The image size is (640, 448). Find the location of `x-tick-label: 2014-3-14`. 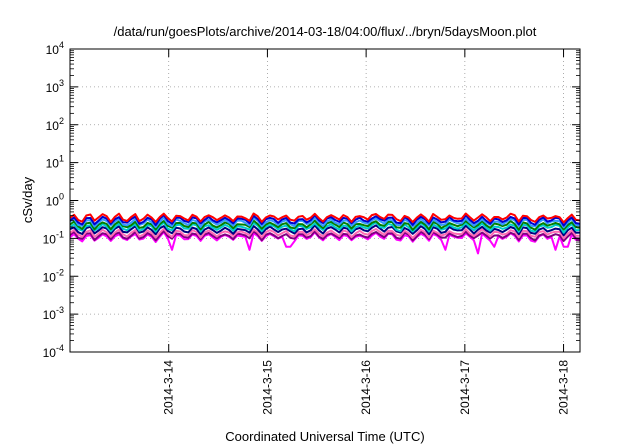

x-tick-label: 2014-3-14 is located at coordinates (169, 387).